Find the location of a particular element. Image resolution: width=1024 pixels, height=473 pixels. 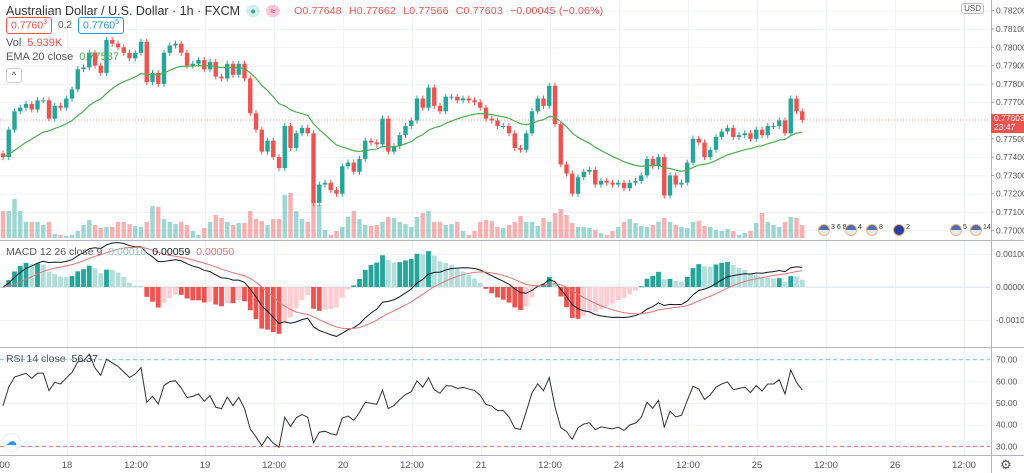

economic-event-marker: 8 is located at coordinates (874, 231).